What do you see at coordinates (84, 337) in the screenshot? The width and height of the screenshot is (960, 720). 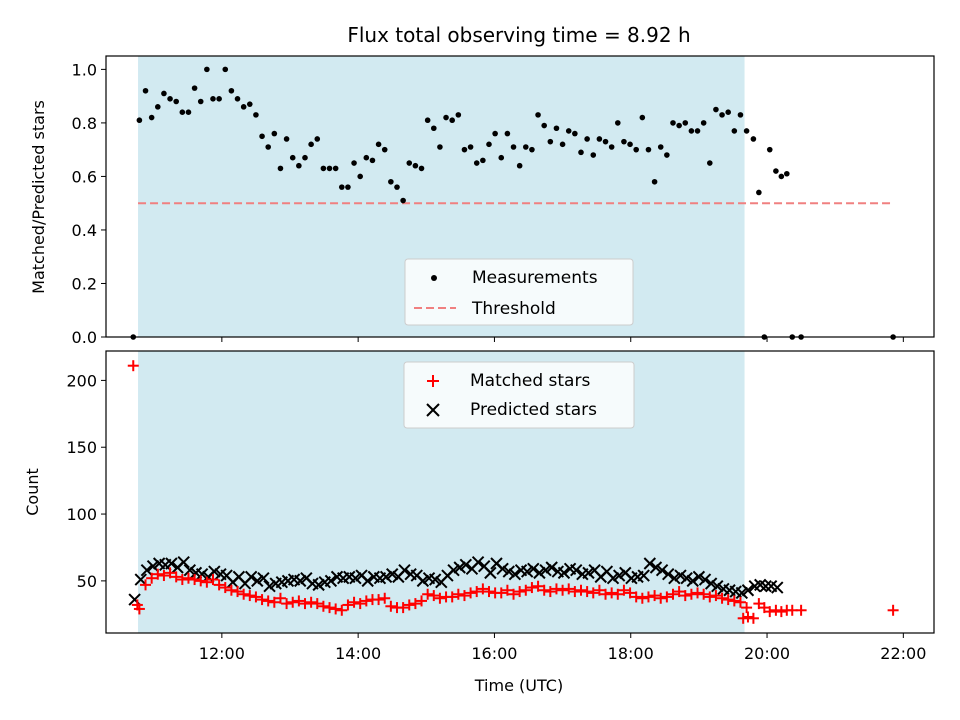 I see `y-tick-label: 0.0` at bounding box center [84, 337].